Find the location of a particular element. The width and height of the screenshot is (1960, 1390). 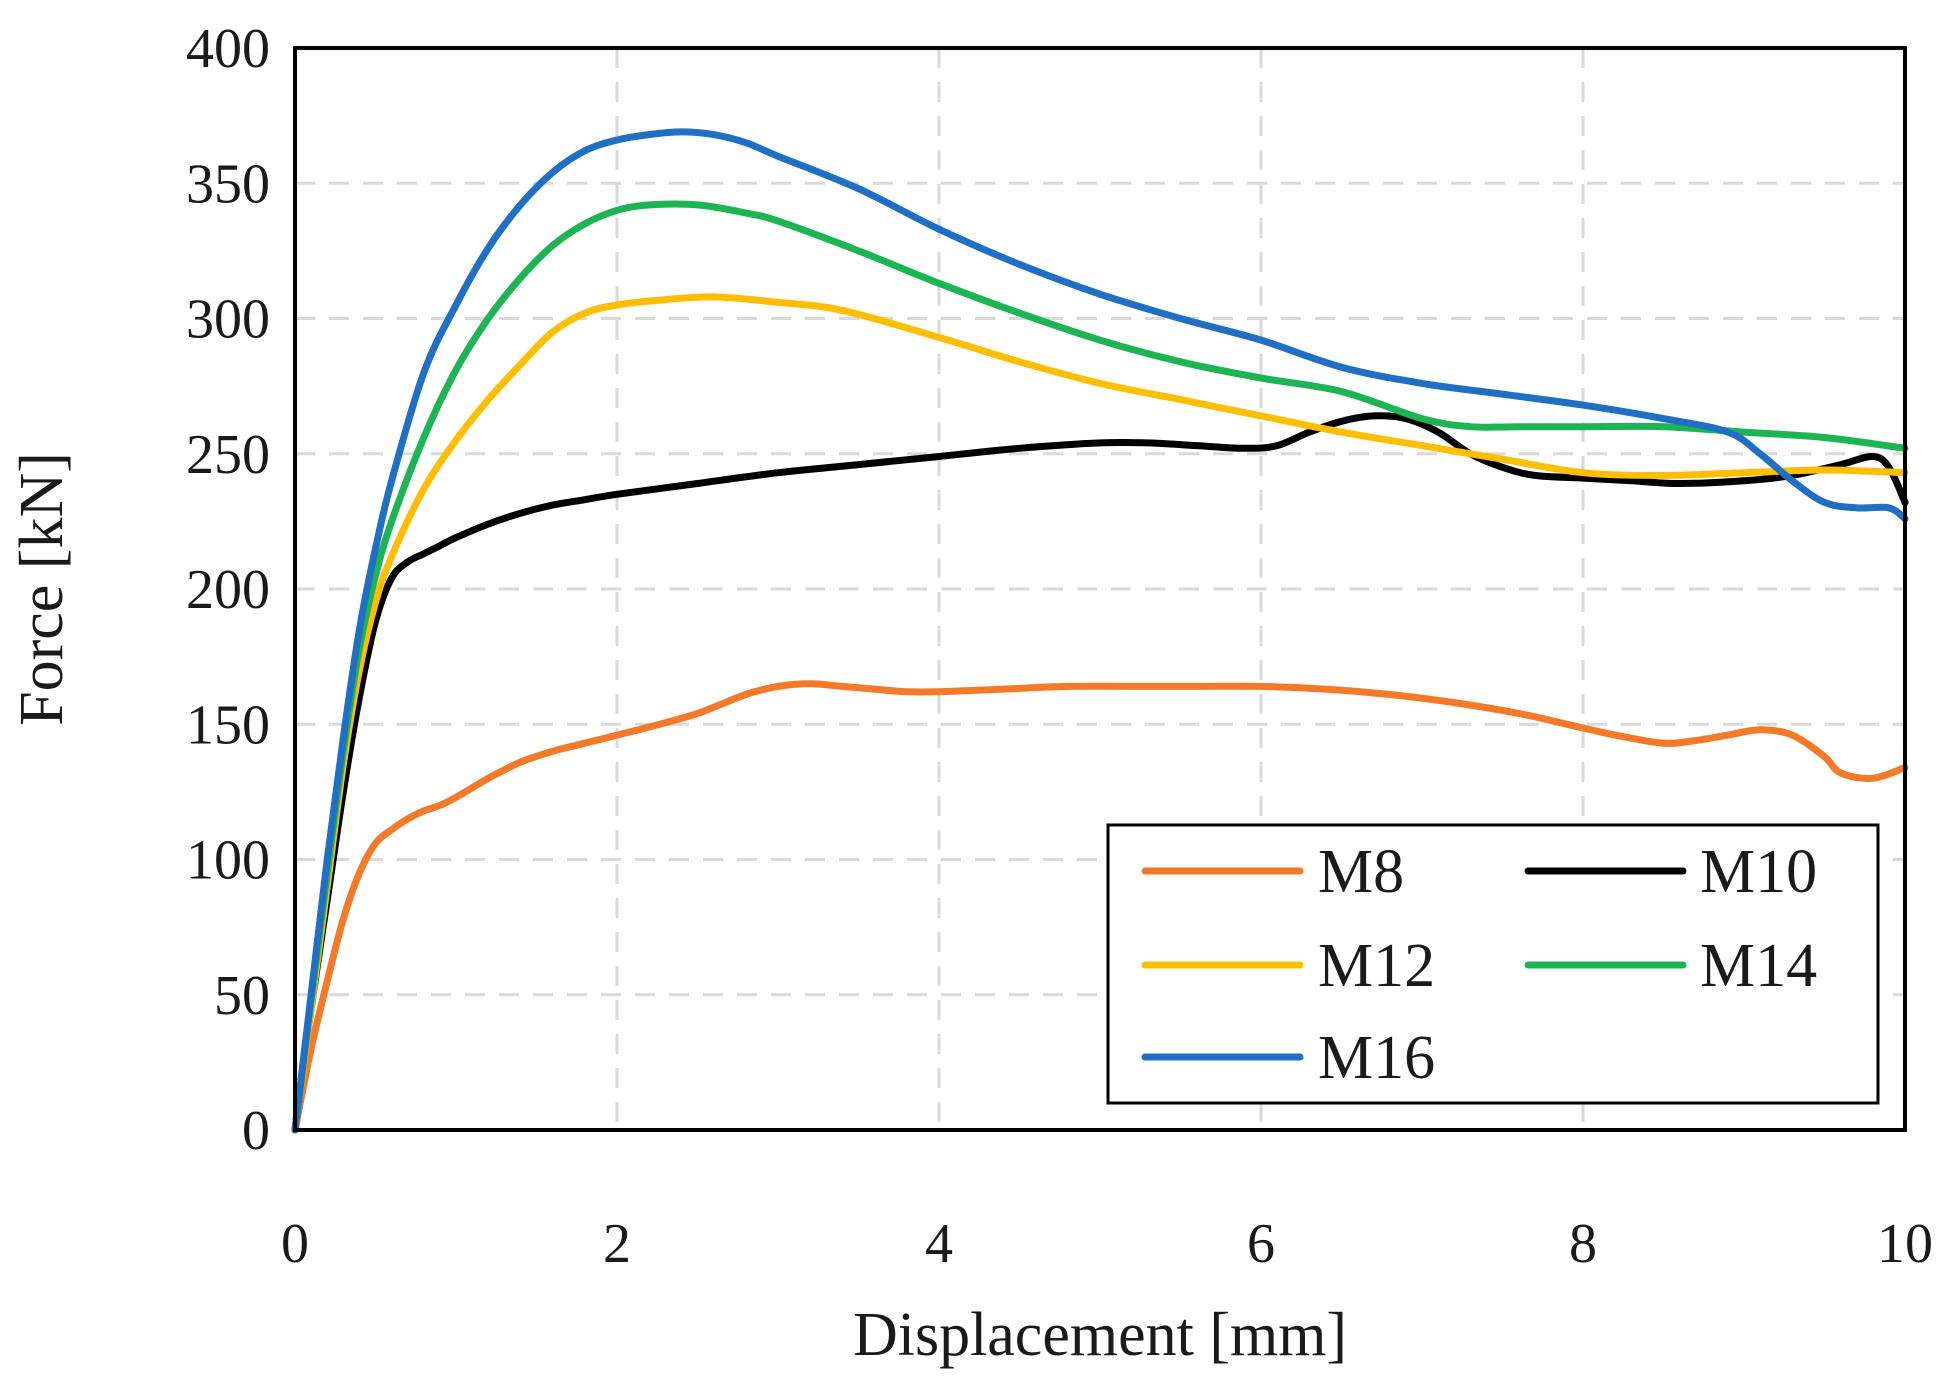

x-tick-label: 10 is located at coordinates (1905, 1244).